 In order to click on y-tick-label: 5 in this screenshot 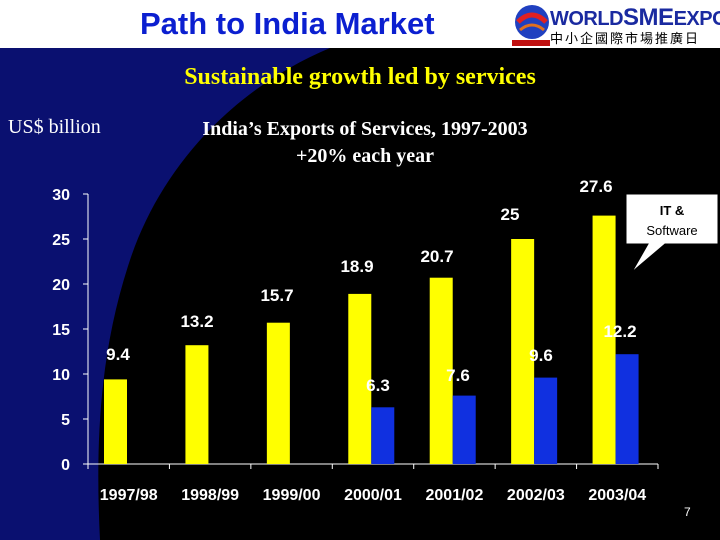, I will do `click(65, 420)`.